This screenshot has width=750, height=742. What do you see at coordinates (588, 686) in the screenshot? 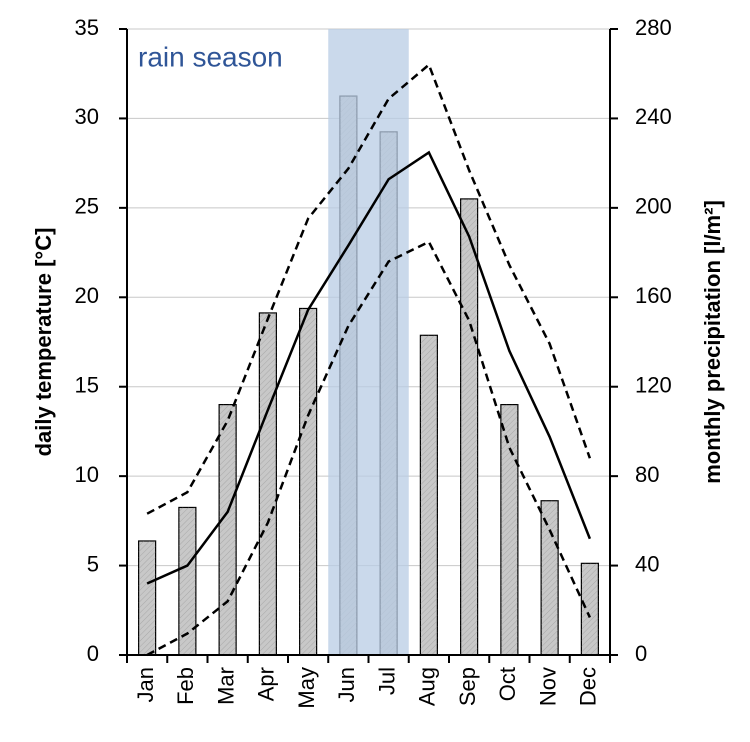
I see `x-tick-label: Dec` at bounding box center [588, 686].